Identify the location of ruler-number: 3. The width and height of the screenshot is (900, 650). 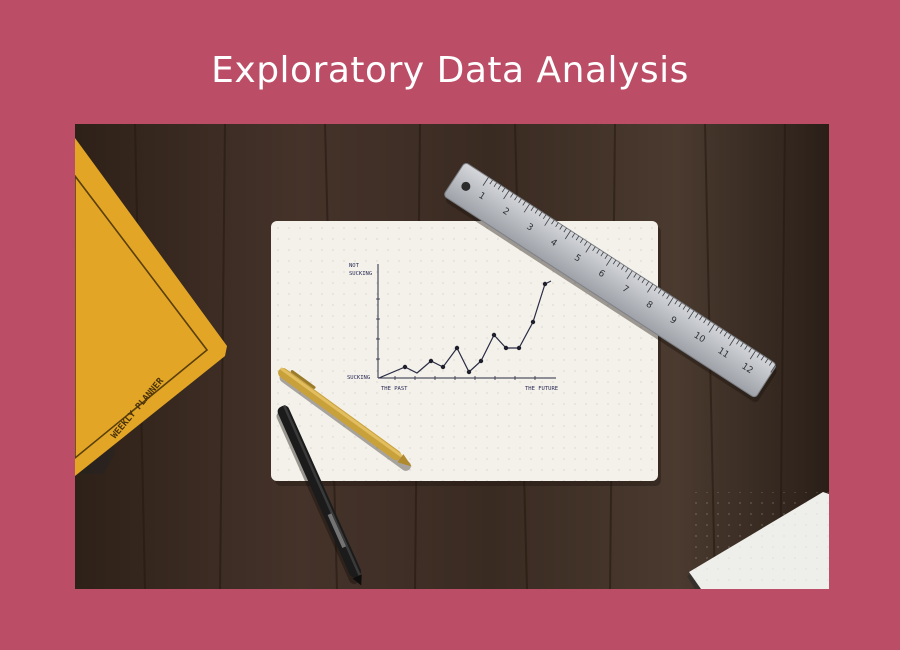
(529, 228).